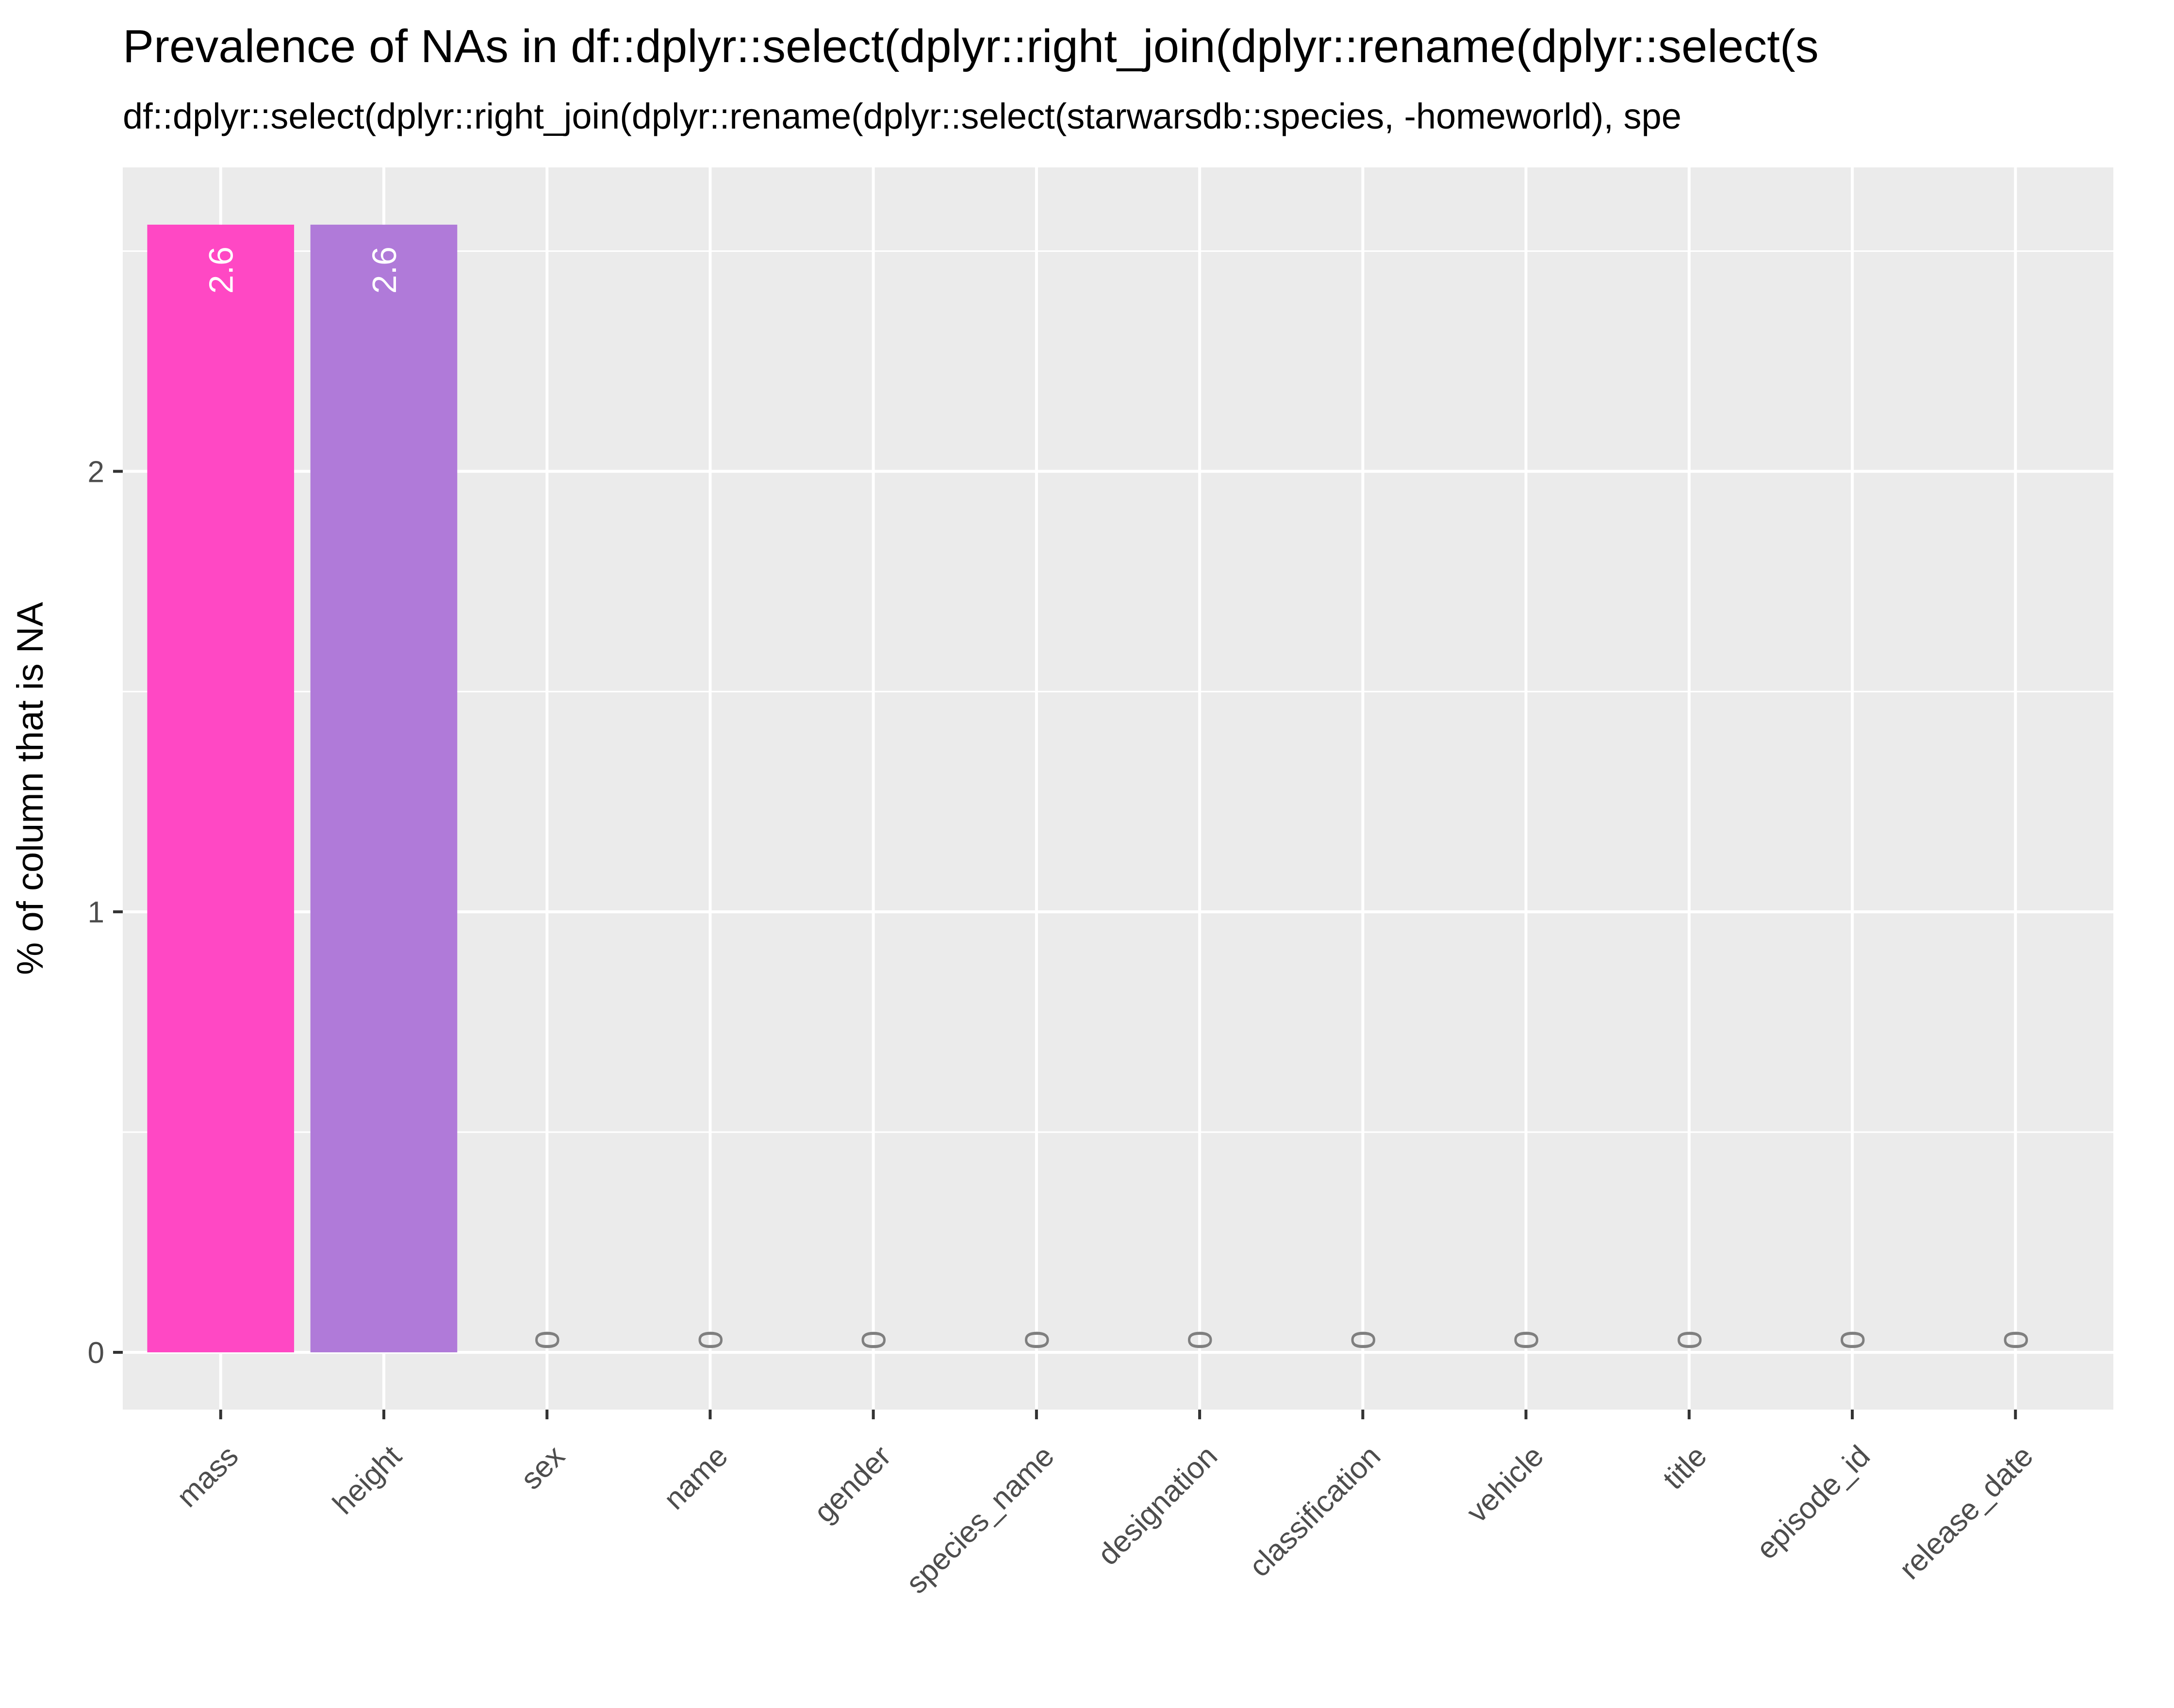  What do you see at coordinates (208, 1476) in the screenshot?
I see `x-tick-label: mass` at bounding box center [208, 1476].